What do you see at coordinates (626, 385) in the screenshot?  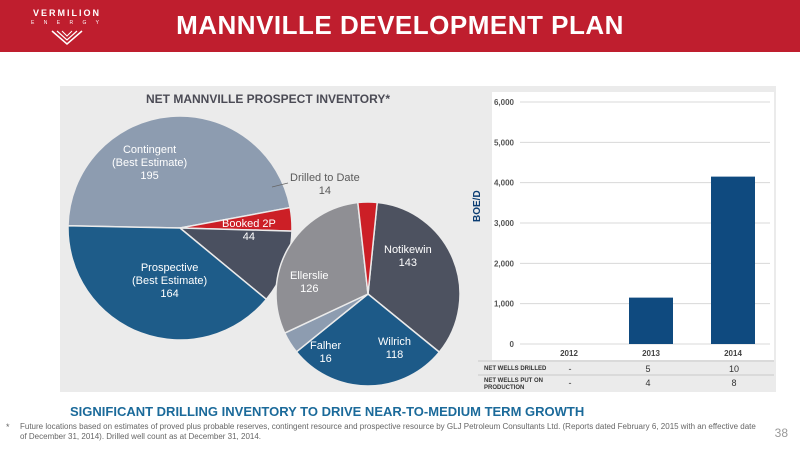 I see `table-row: NET WELLS PUT ON PRODUCTION - 4 8` at bounding box center [626, 385].